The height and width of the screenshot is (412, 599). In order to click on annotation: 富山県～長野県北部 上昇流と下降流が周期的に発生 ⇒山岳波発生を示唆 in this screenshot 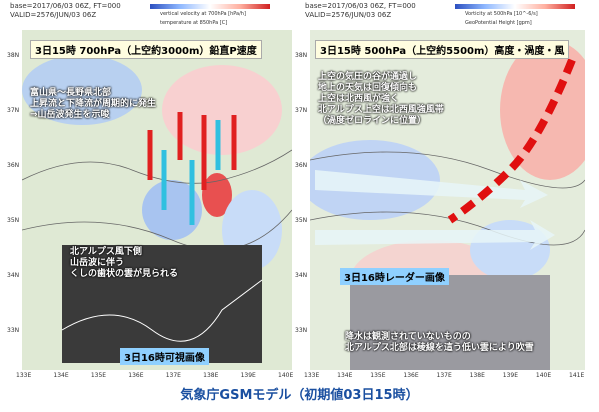, I will do `click(93, 104)`.